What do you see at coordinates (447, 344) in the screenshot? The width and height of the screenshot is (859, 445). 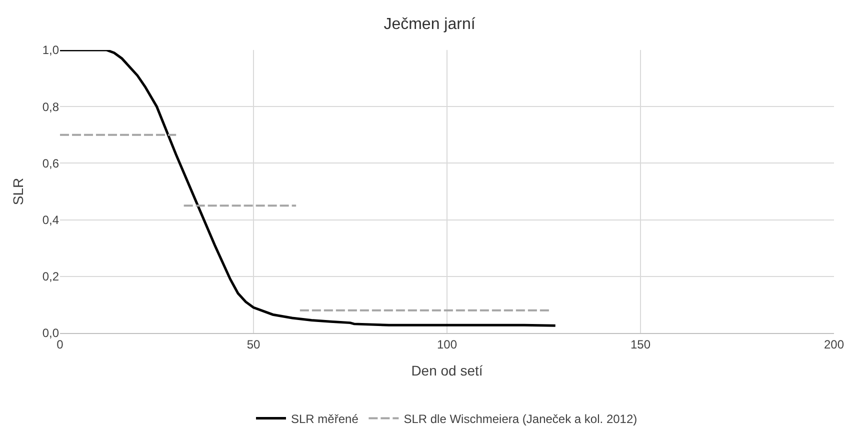 I see `x-tick-label: 100` at bounding box center [447, 344].